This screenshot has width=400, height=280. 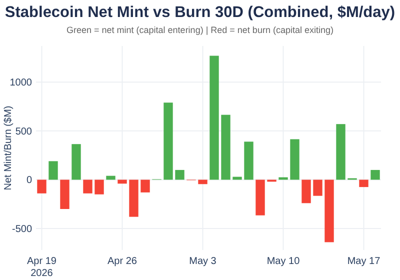 I want to click on x-tick-label: May 17, so click(x=364, y=261).